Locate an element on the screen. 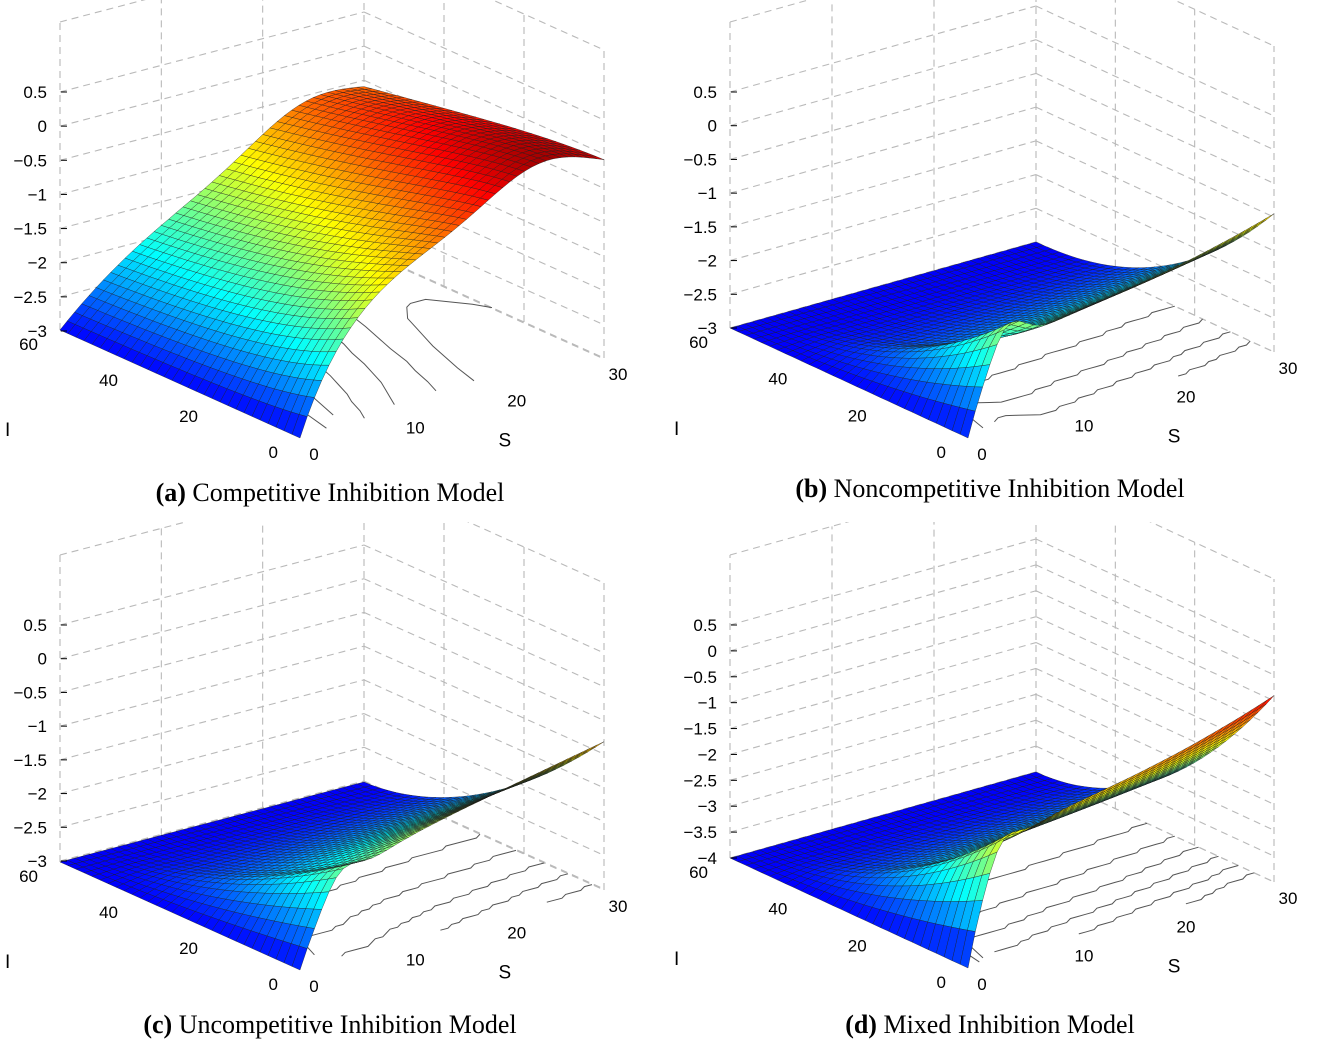 The height and width of the screenshot is (1044, 1320). i-axis-label: I is located at coordinates (7, 962).